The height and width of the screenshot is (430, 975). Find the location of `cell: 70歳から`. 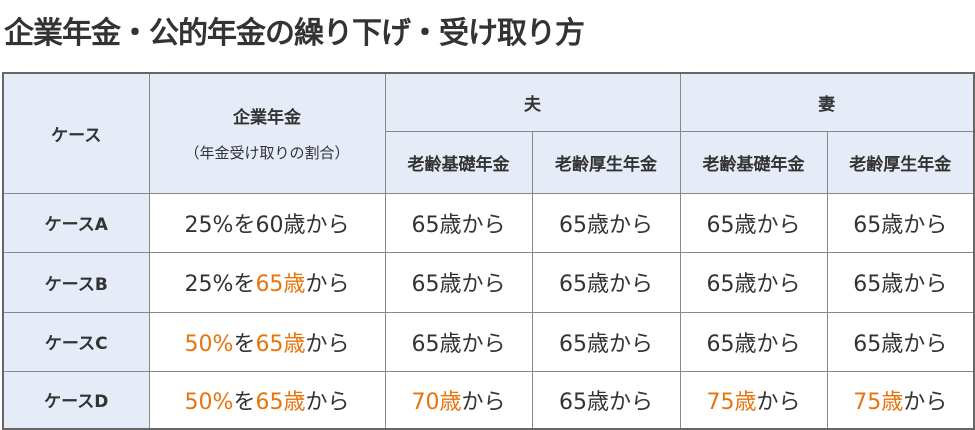

cell: 70歳から is located at coordinates (458, 400).